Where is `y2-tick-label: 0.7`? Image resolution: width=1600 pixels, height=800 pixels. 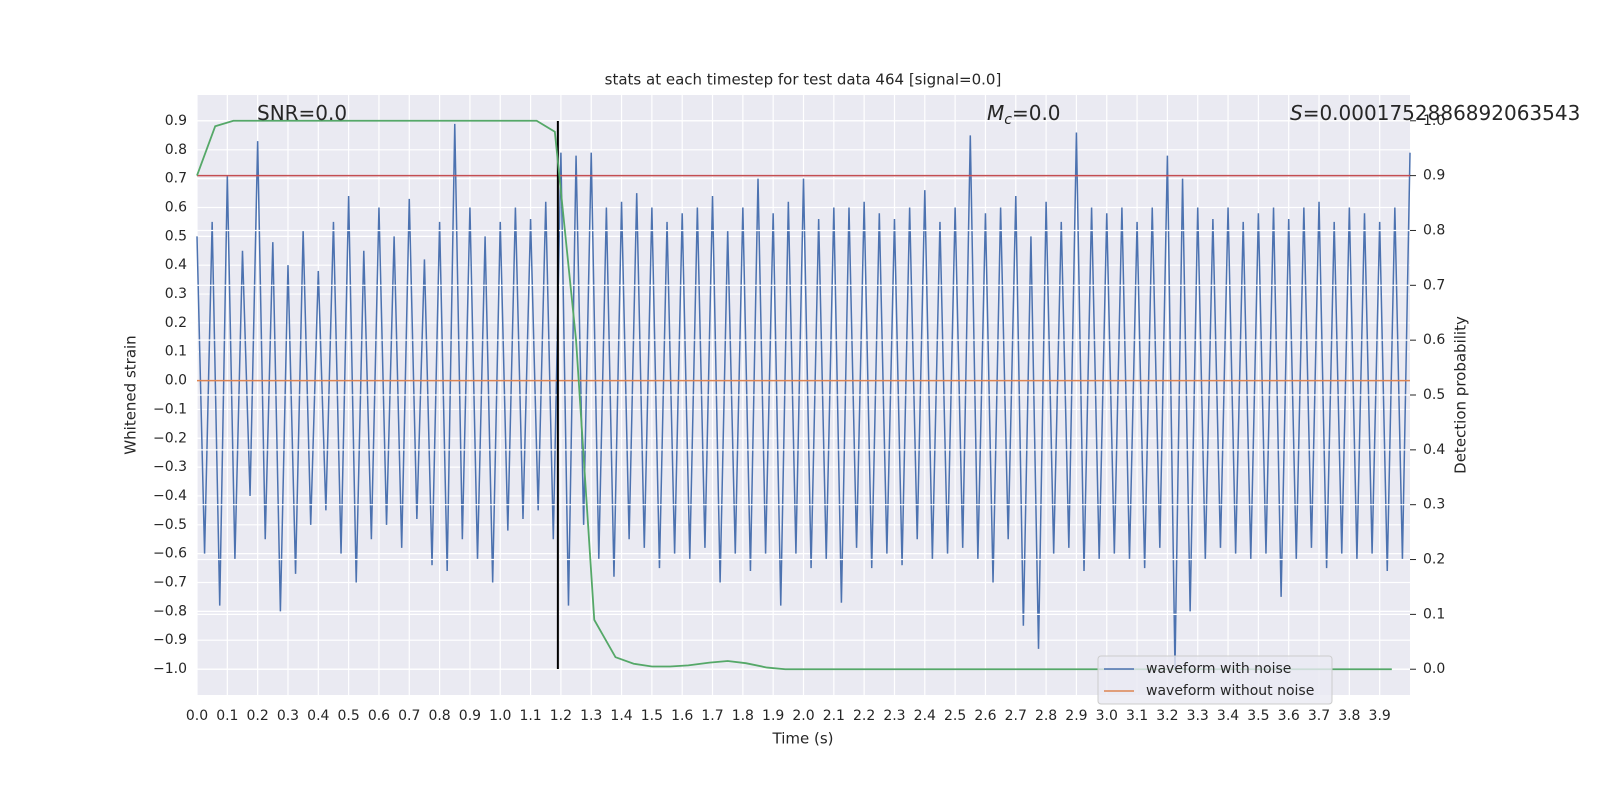 y2-tick-label: 0.7 is located at coordinates (1434, 285).